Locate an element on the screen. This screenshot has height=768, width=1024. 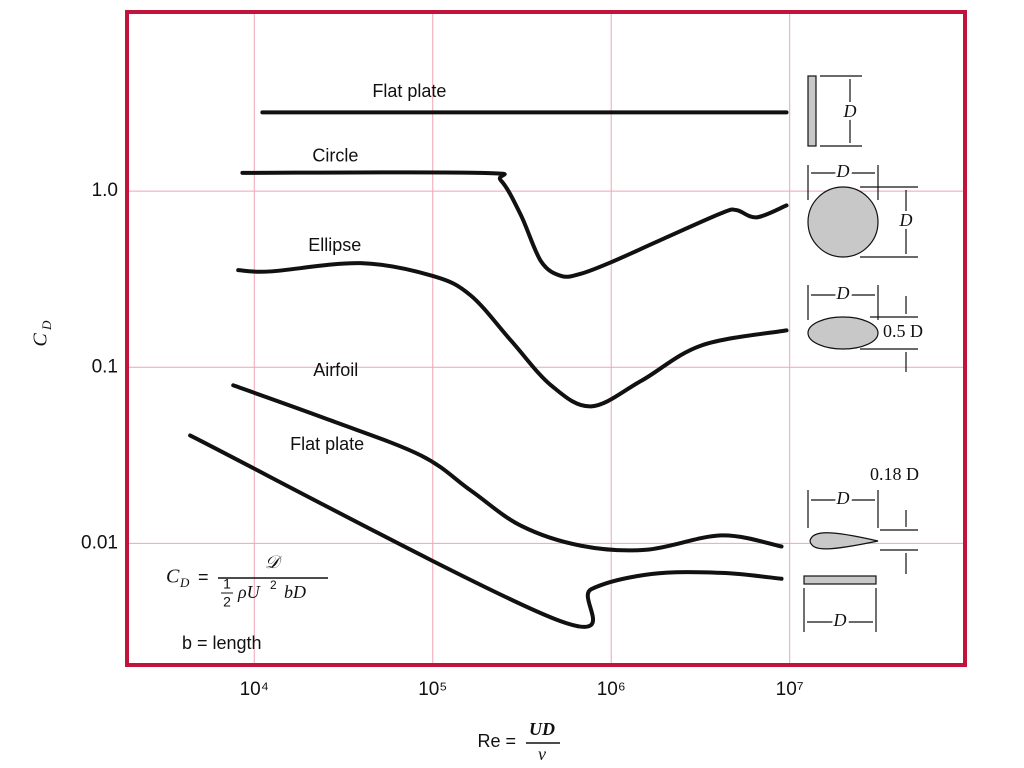
formula-den-one: 1 is located at coordinates (227, 584).